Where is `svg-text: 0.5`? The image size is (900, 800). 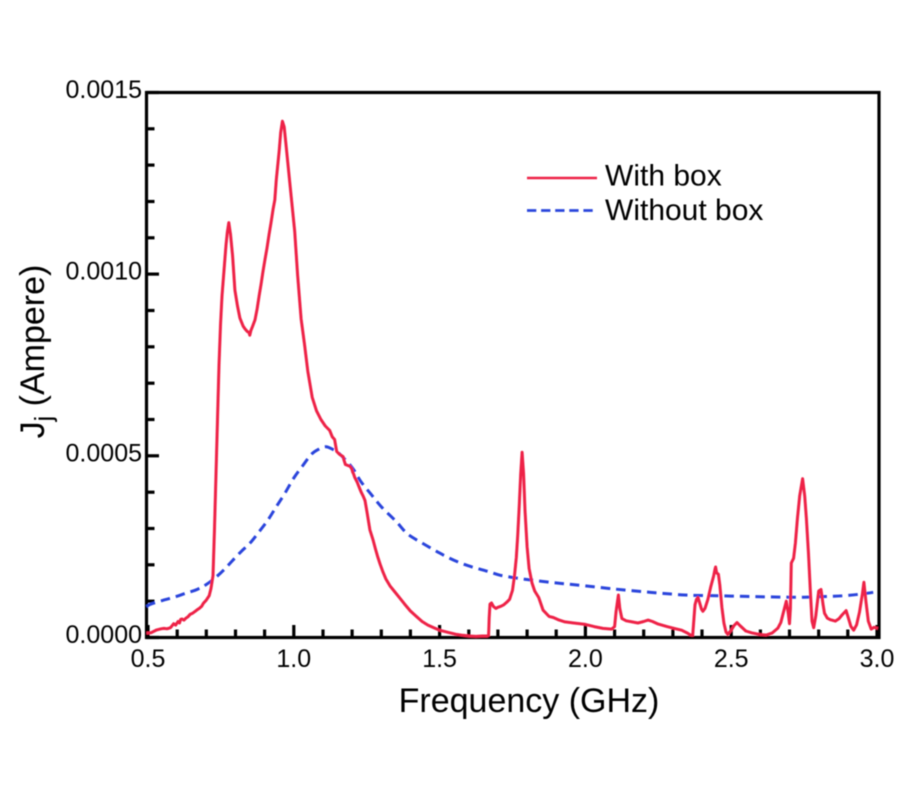 svg-text: 0.5 is located at coordinates (148, 659).